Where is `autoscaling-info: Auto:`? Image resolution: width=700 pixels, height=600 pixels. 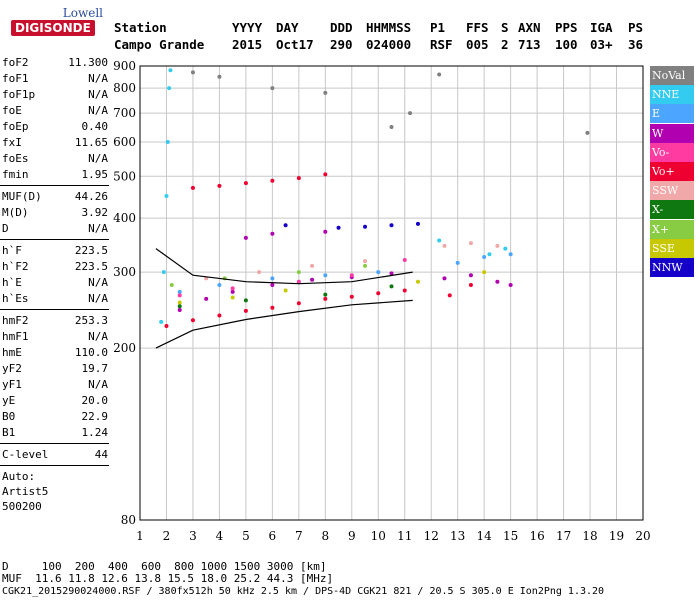 autoscaling-info: Auto: is located at coordinates (19, 476).